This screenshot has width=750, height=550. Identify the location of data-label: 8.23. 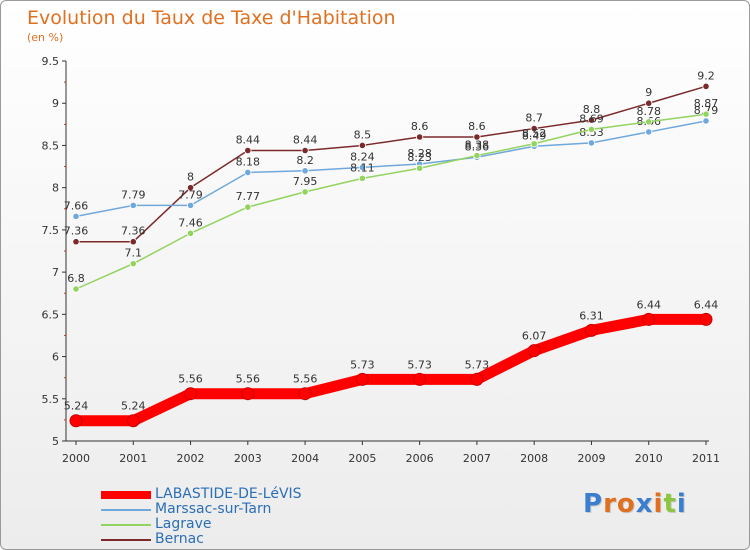
(419, 157).